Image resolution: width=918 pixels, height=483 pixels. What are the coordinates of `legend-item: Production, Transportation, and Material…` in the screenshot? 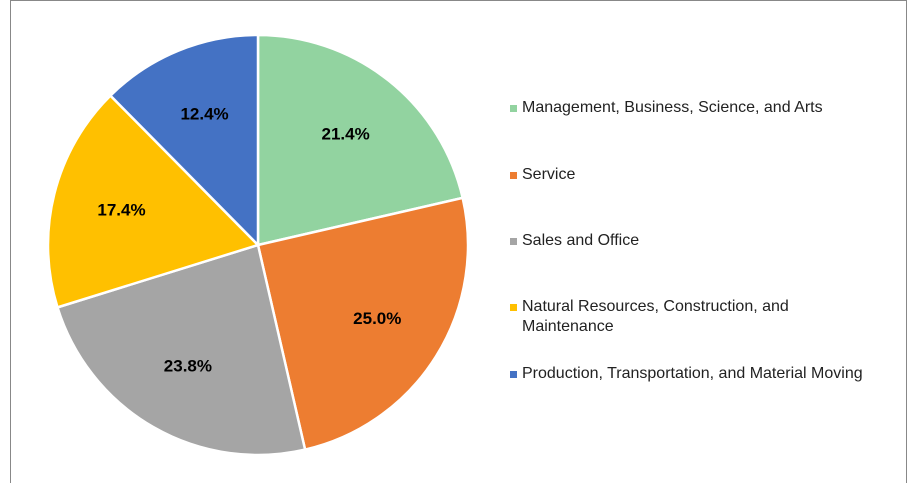 It's located at (686, 374).